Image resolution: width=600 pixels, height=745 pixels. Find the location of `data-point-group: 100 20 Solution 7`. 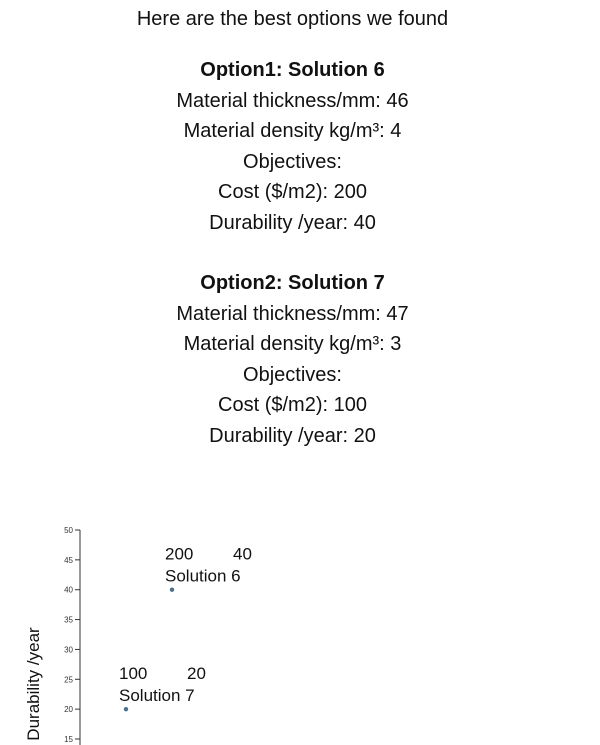

data-point-group: 100 20 Solution 7 is located at coordinates (162, 688).